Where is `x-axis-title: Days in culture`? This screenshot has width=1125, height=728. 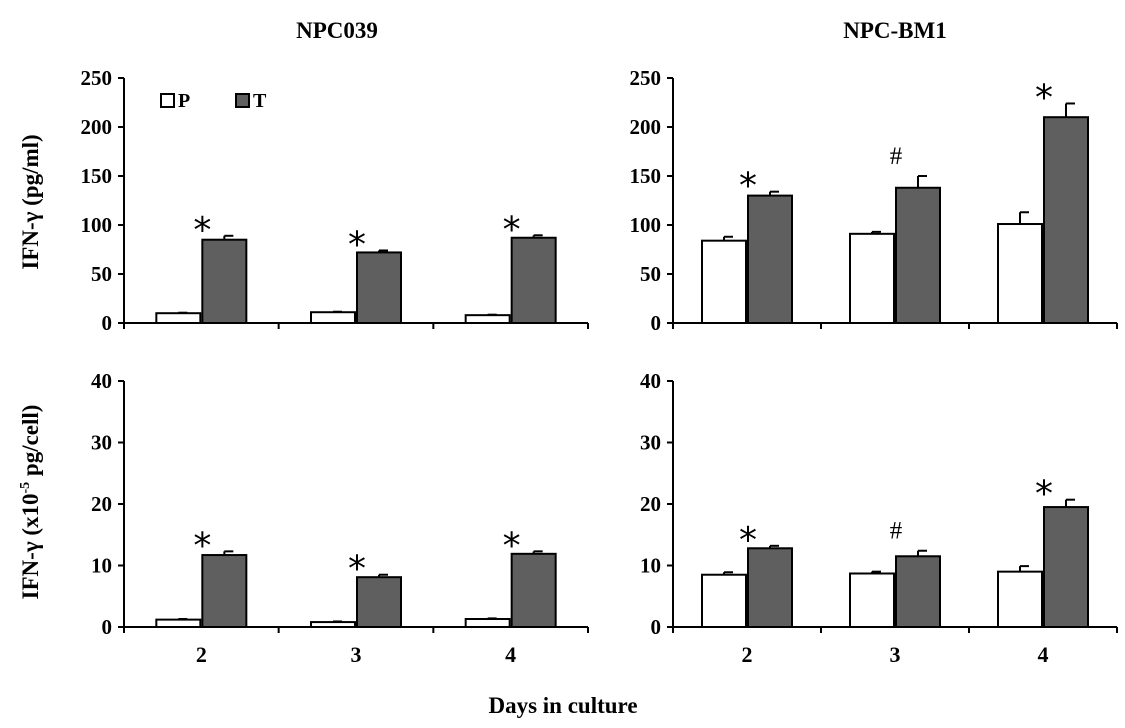
x-axis-title: Days in culture is located at coordinates (562, 705).